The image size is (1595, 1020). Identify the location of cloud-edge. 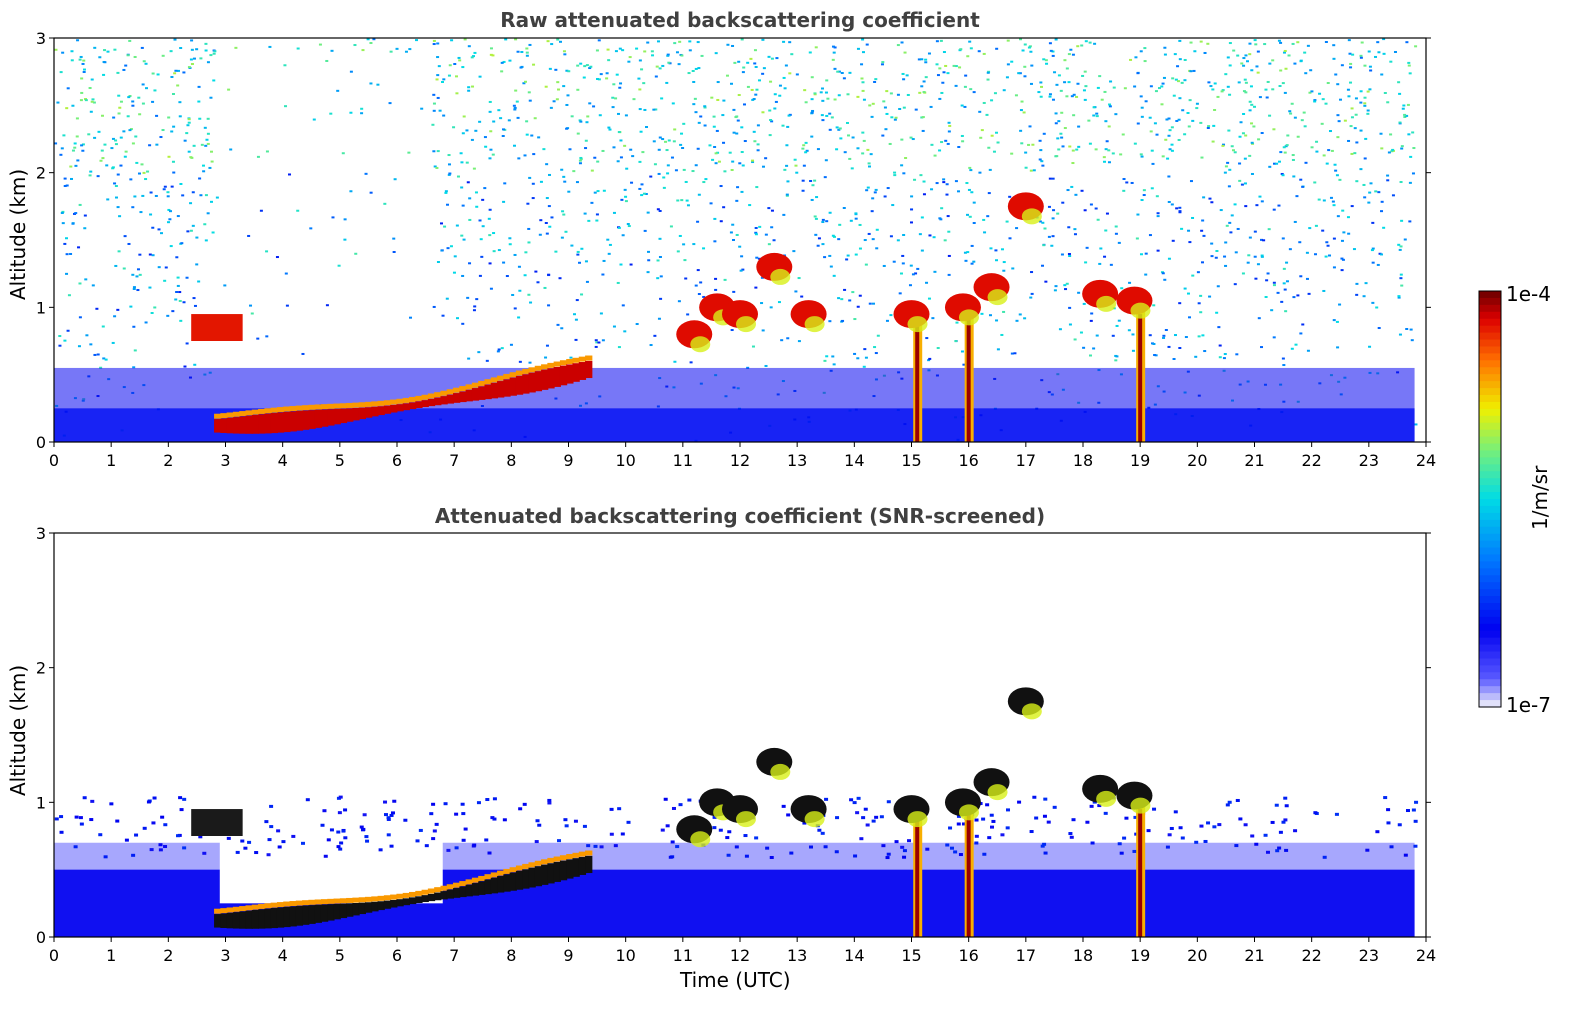
(917, 819).